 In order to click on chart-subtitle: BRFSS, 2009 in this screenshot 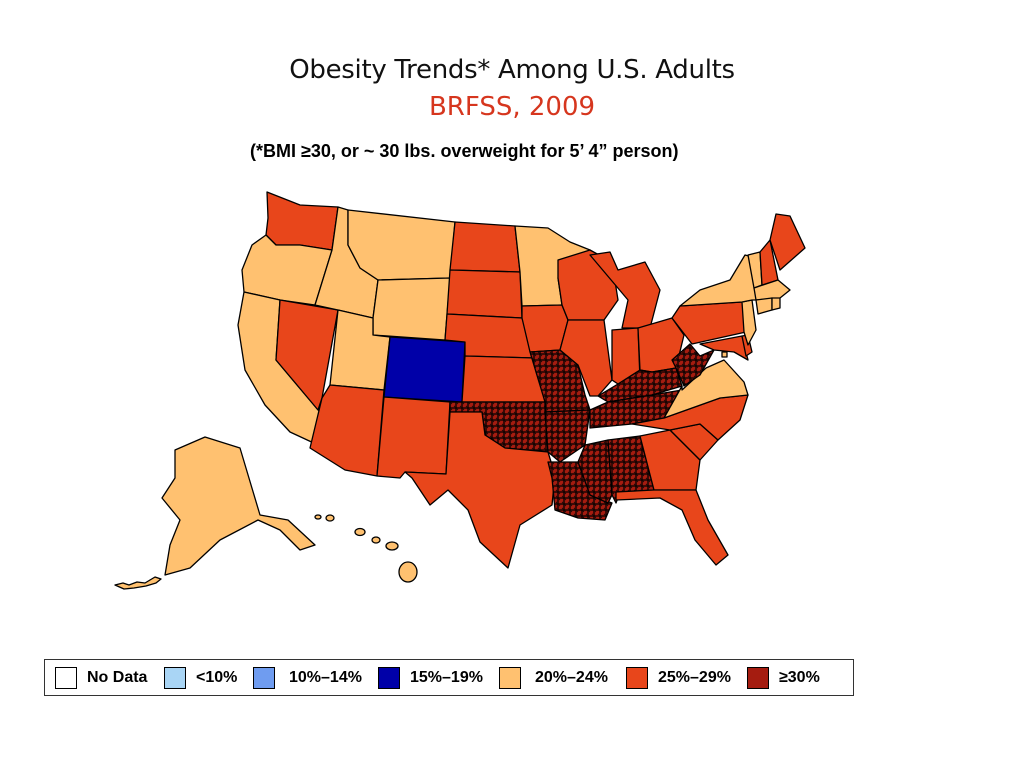, I will do `click(512, 107)`.